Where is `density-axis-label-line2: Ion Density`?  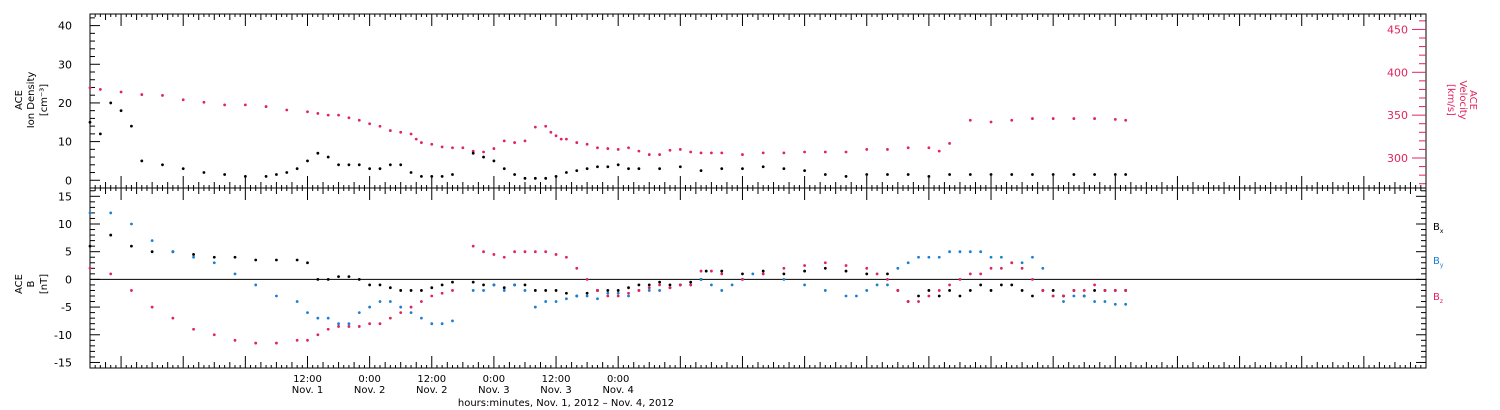 density-axis-label-line2: Ion Density is located at coordinates (31, 100).